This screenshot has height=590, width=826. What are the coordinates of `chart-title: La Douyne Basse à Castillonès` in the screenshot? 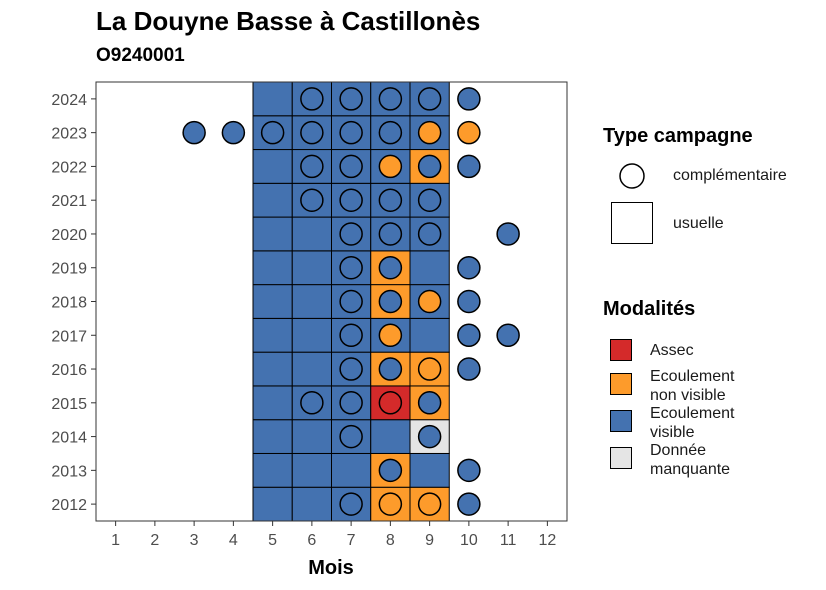 It's located at (288, 21).